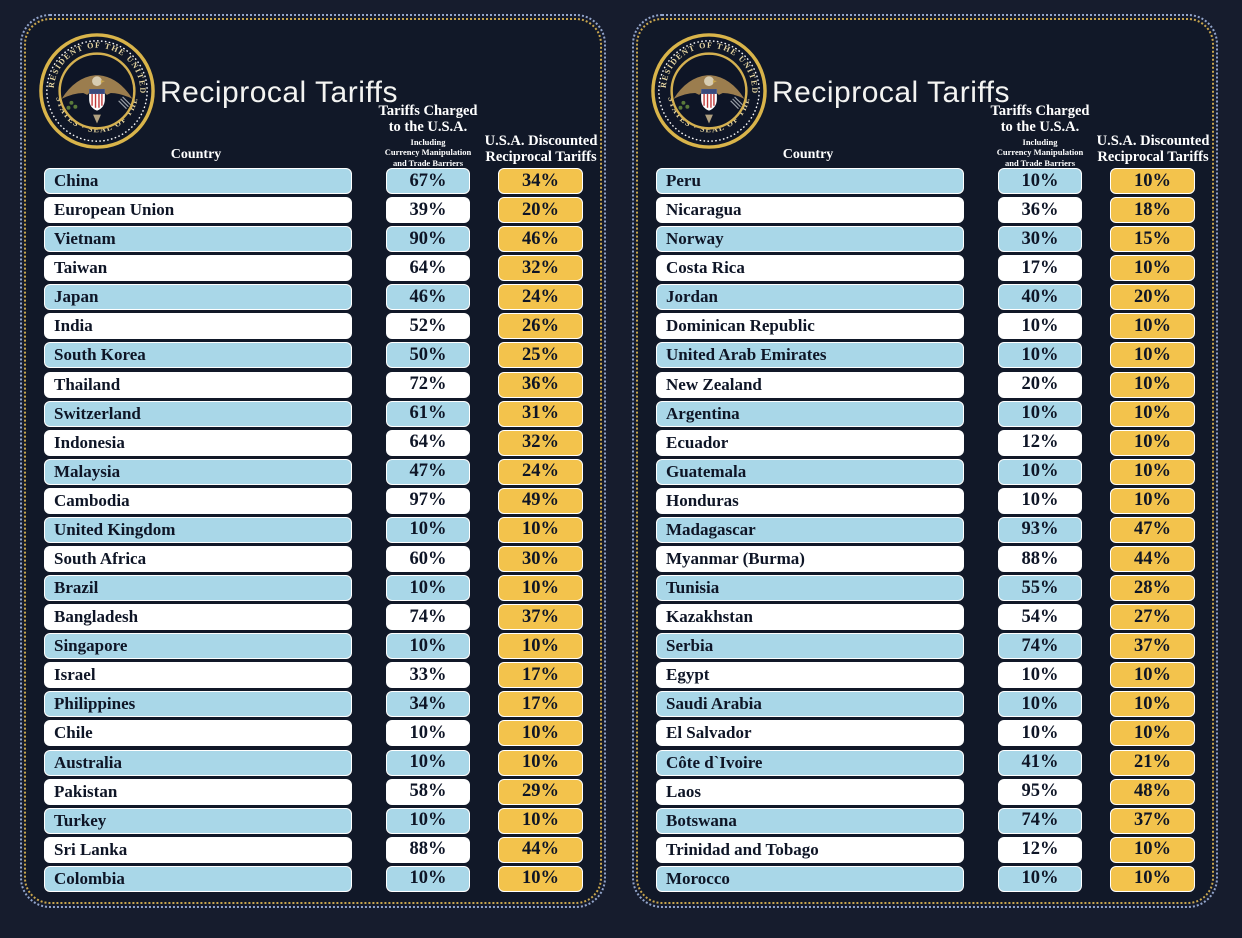 The width and height of the screenshot is (1242, 938). I want to click on table-row: India 52% 26%, so click(317, 326).